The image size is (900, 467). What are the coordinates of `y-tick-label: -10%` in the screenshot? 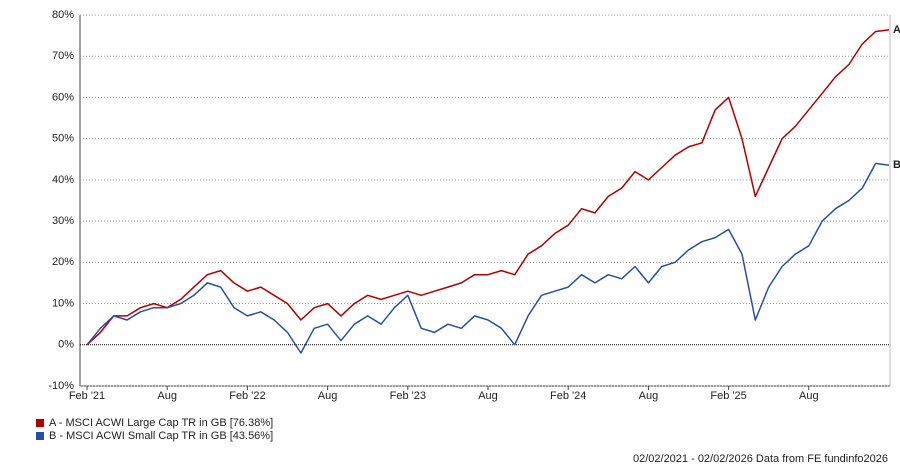 It's located at (61, 386).